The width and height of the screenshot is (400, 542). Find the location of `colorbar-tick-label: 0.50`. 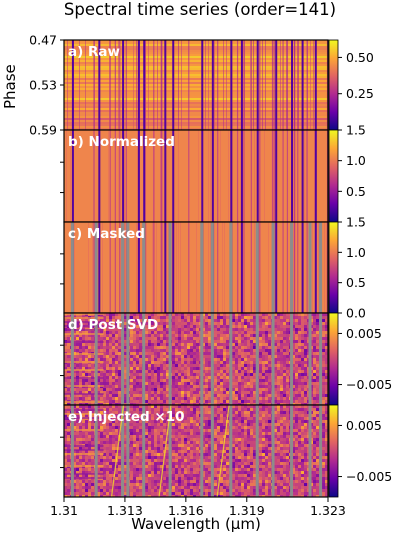

colorbar-tick-label: 0.50 is located at coordinates (360, 57).